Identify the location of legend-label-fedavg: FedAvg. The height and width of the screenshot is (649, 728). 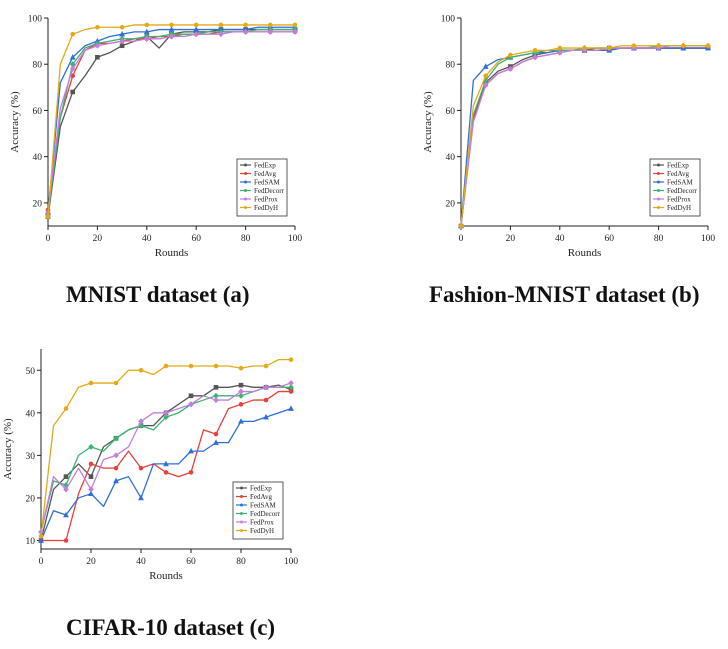
(265, 174).